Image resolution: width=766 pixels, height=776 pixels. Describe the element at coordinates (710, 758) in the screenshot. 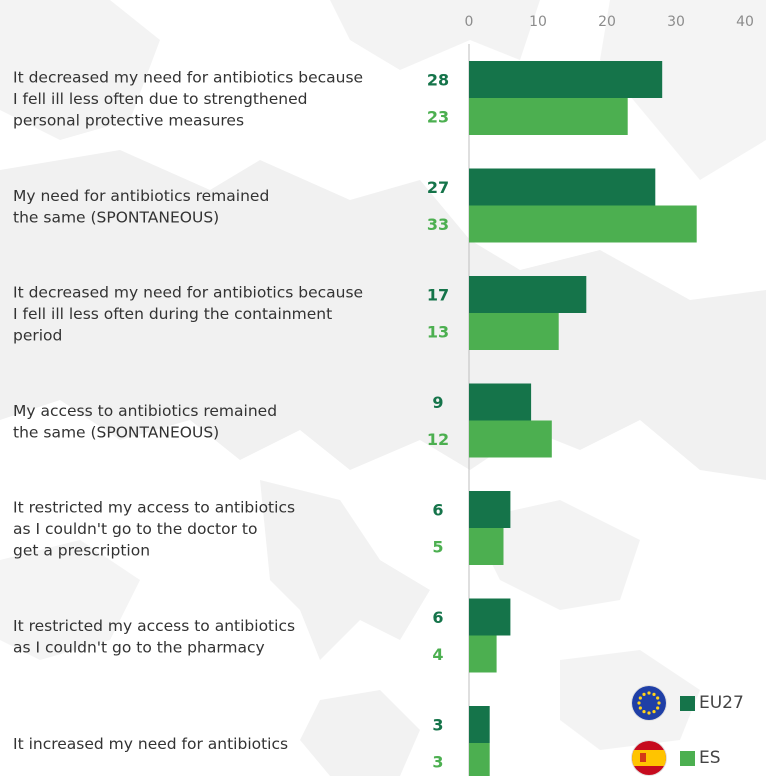

I see `legend-label-es: ES` at that location.